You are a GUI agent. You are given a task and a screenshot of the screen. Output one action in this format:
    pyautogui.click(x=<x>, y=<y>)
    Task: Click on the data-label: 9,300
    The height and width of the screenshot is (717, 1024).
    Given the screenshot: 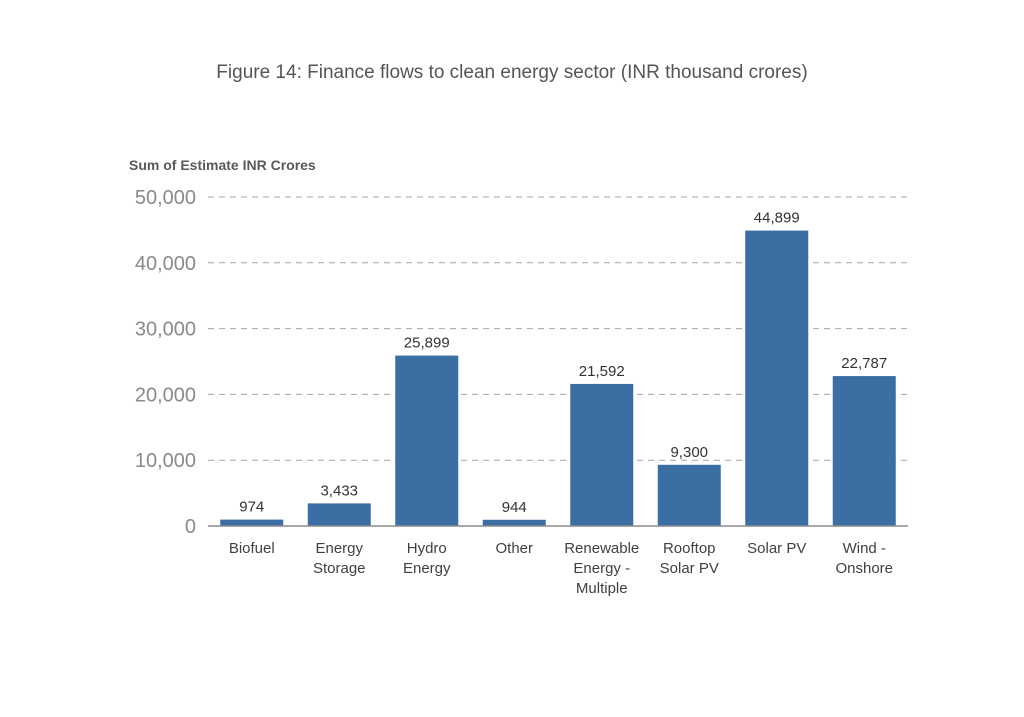 What is the action you would take?
    pyautogui.click(x=689, y=452)
    